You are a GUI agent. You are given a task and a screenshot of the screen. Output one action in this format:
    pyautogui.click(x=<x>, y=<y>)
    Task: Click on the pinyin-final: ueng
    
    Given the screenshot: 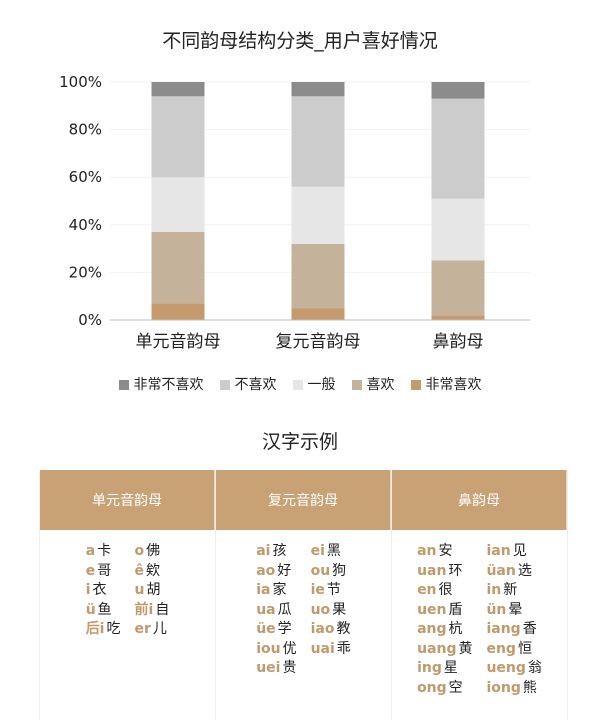 What is the action you would take?
    pyautogui.click(x=506, y=668)
    